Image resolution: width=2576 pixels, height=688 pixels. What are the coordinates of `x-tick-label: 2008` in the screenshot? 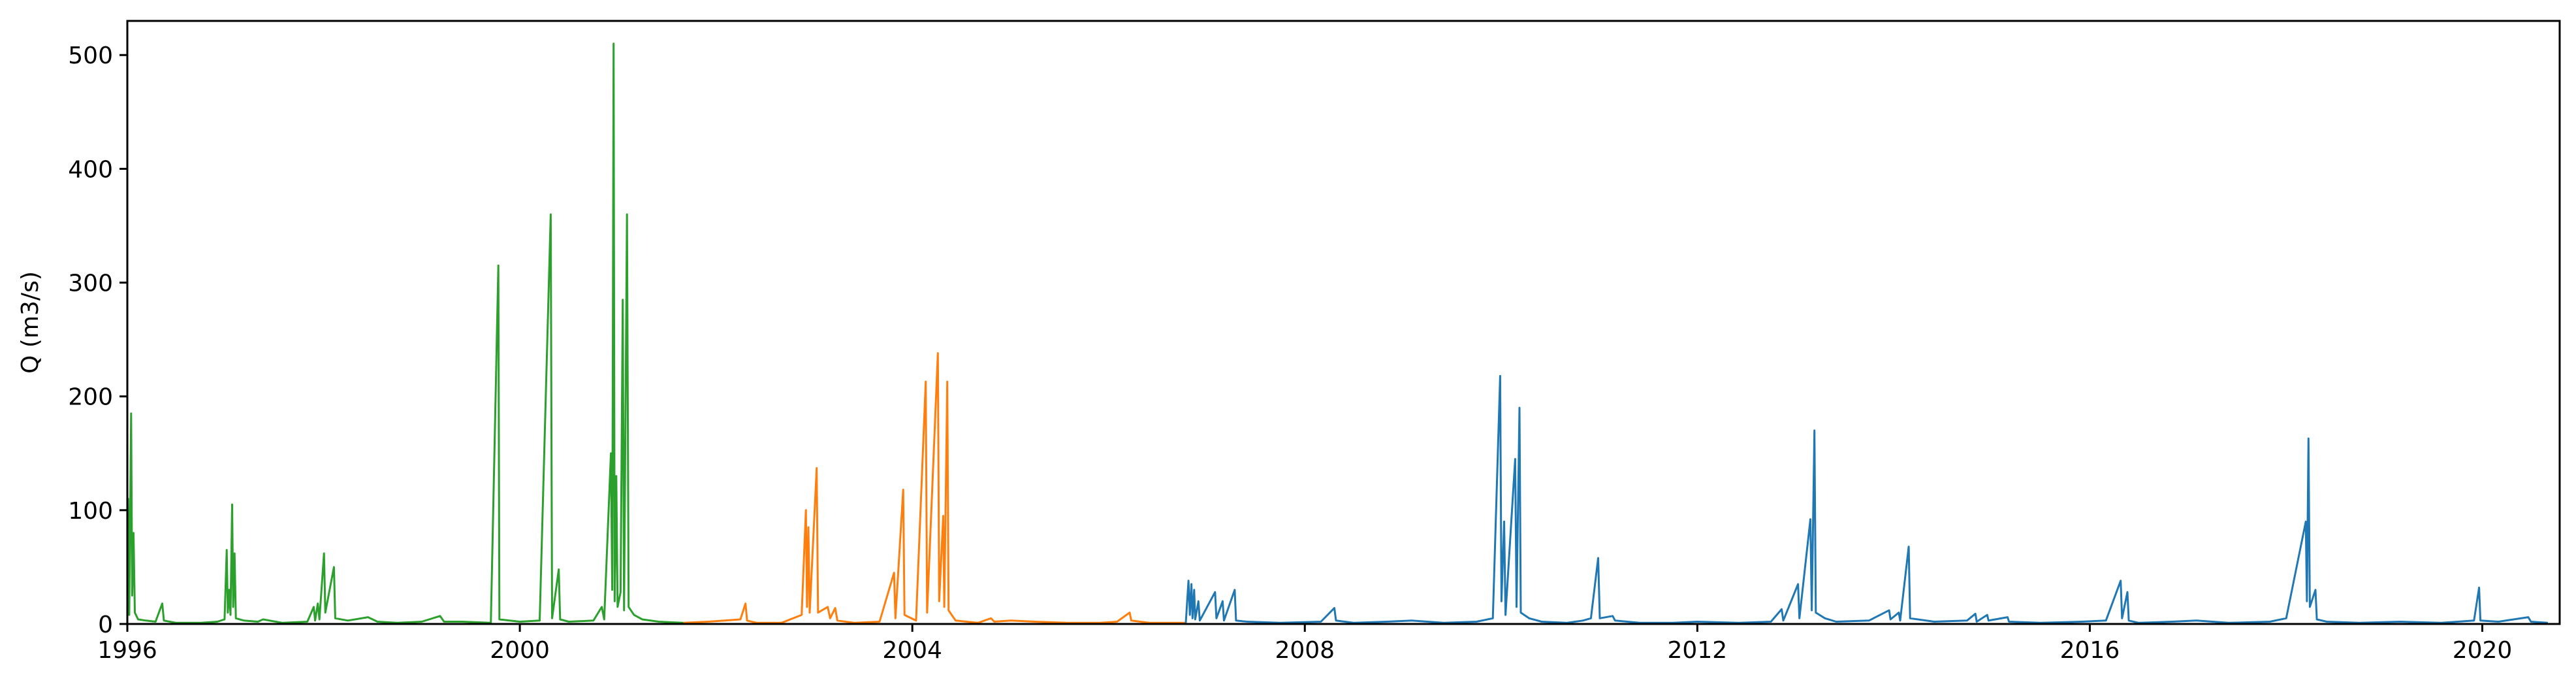 It's located at (1305, 650).